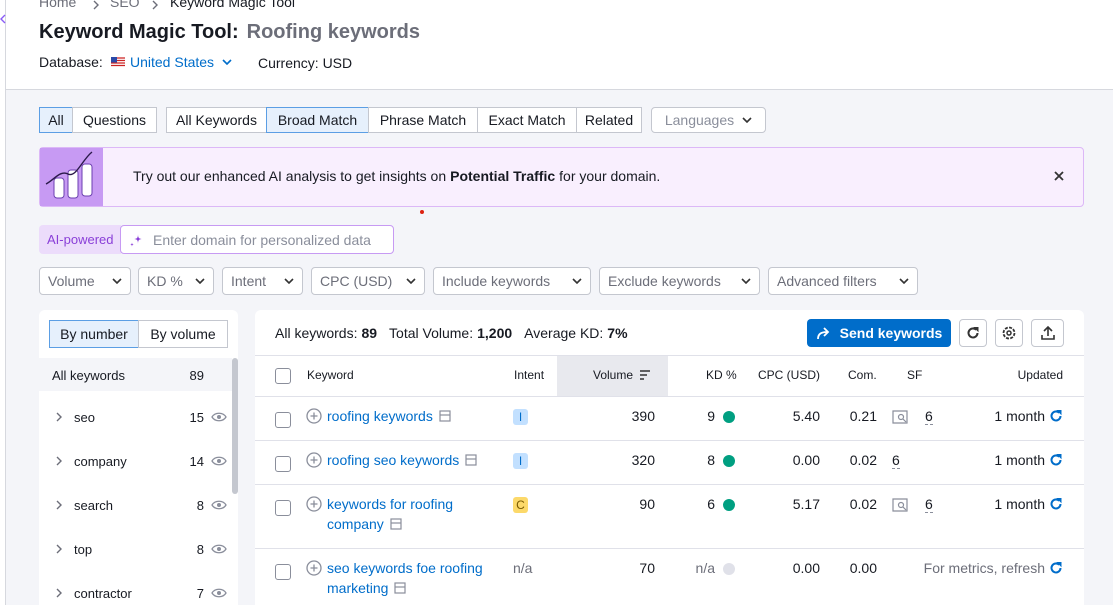 This screenshot has width=1113, height=605. What do you see at coordinates (822, 333) in the screenshot?
I see `send-icon` at bounding box center [822, 333].